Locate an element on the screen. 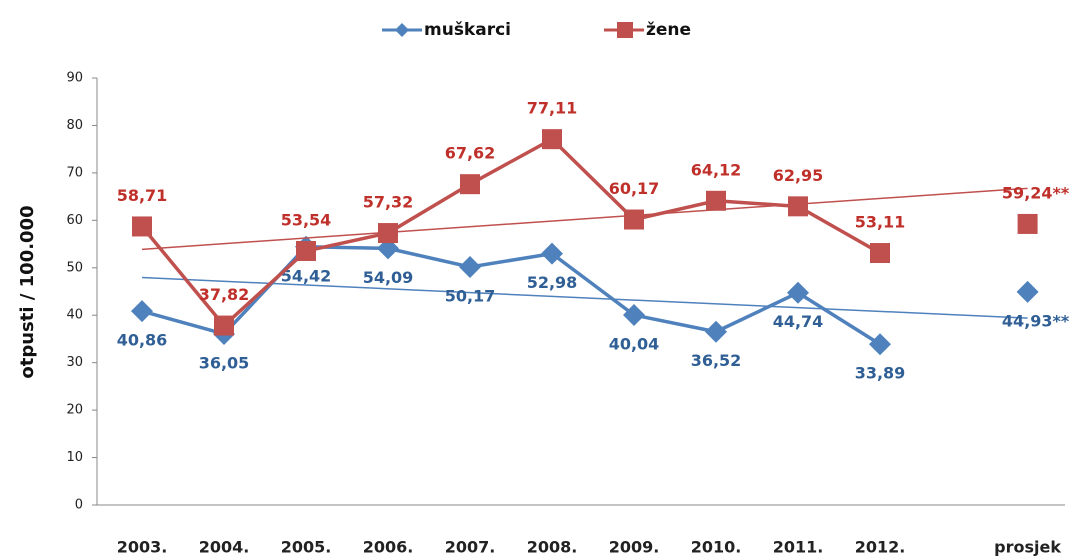  data-label: 54,42 is located at coordinates (306, 275).